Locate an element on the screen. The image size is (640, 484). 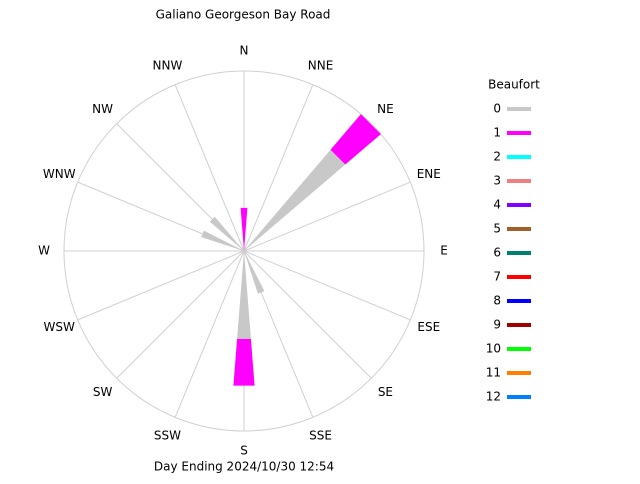
legend-label: 7 is located at coordinates (497, 277).